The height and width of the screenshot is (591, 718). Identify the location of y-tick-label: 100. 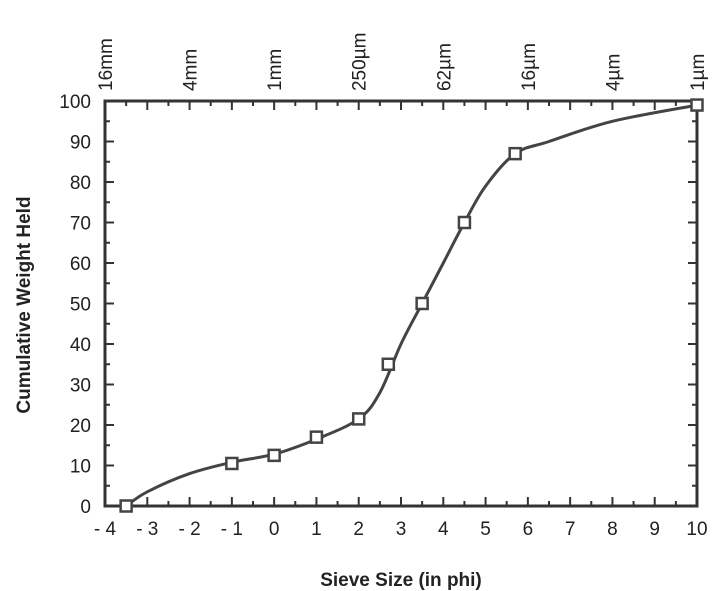
(75, 102).